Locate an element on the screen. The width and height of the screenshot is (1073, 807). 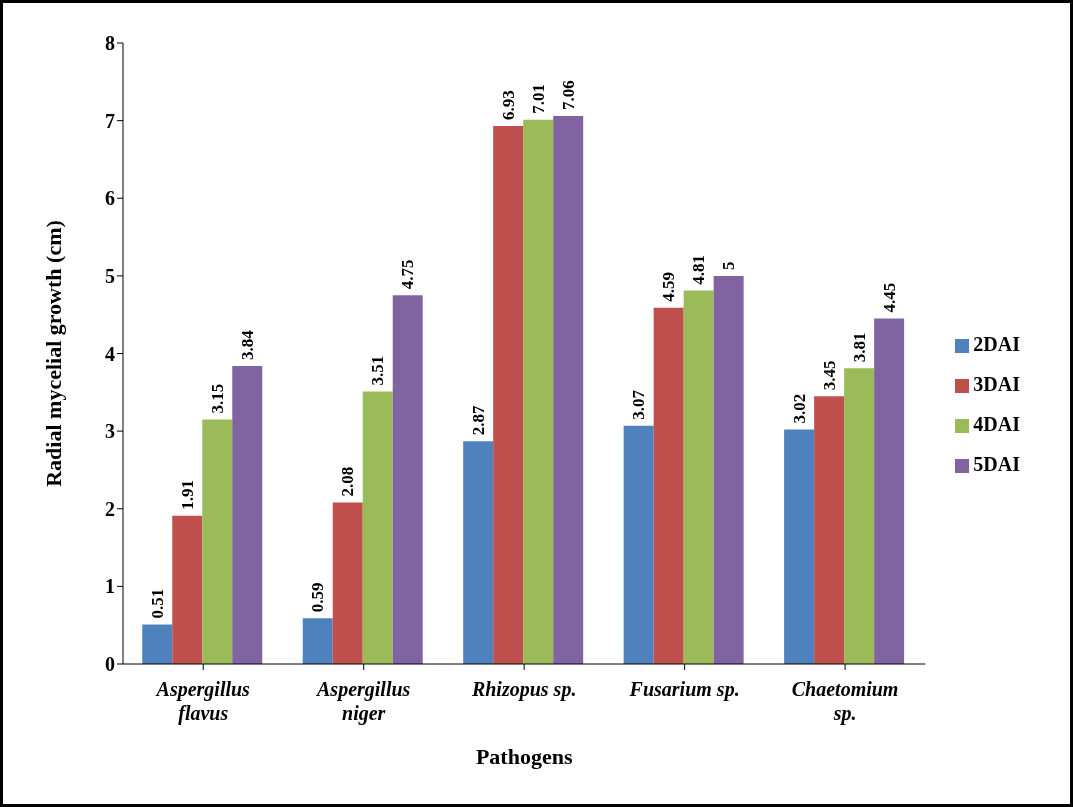
y-axis-title: Radial mycelial growth (cm) is located at coordinates (53, 353).